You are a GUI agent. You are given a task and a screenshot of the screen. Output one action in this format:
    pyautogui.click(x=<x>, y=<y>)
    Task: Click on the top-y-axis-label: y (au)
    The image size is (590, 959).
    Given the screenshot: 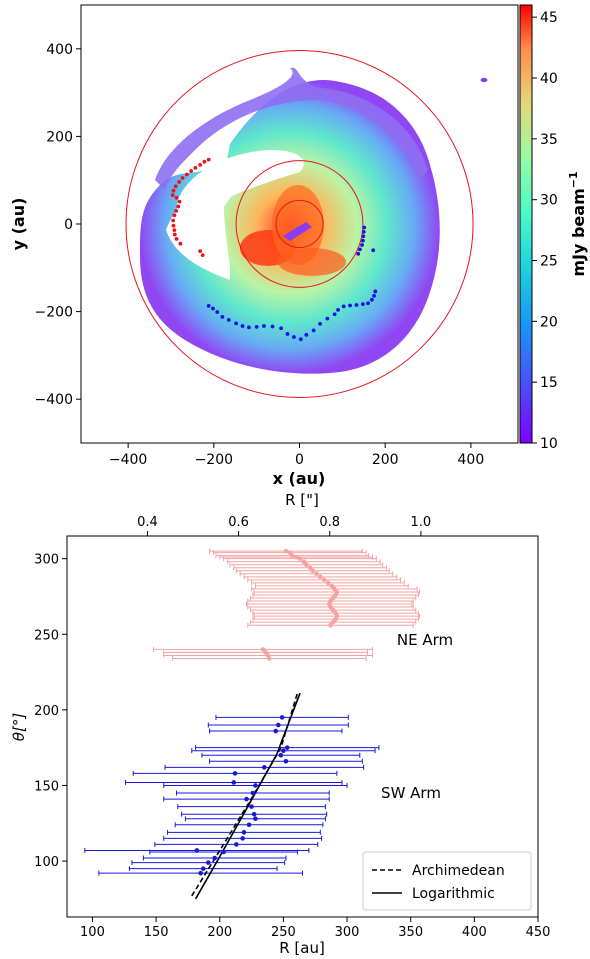 What is the action you would take?
    pyautogui.click(x=18, y=224)
    